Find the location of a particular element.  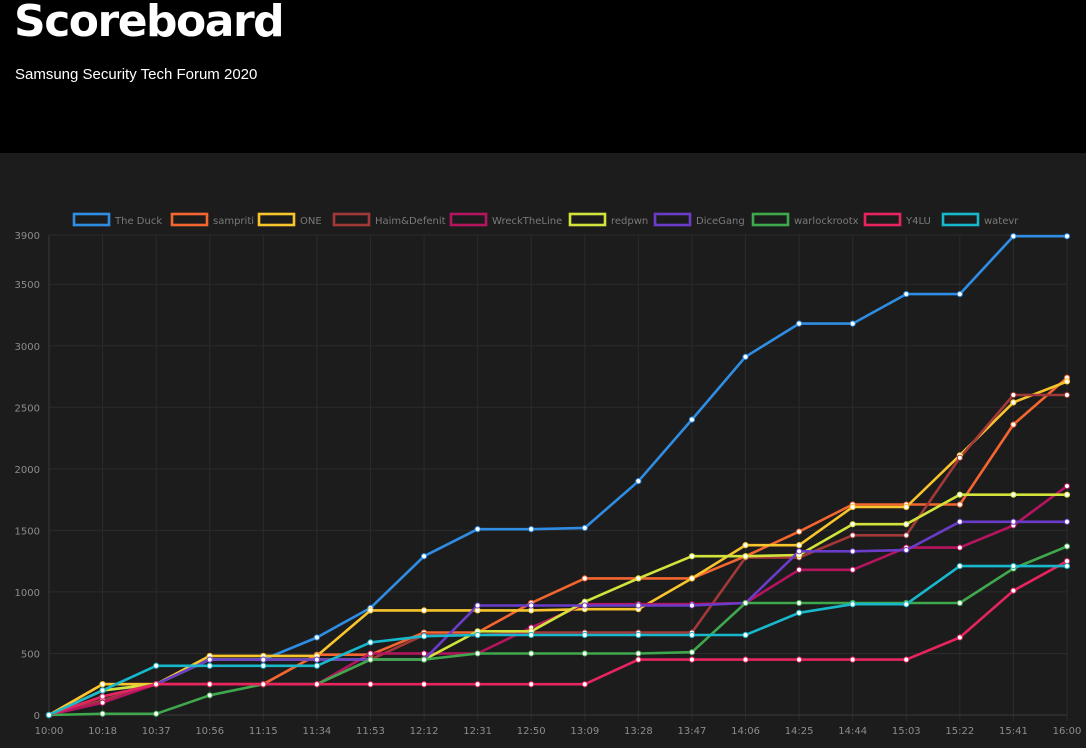

x-tick-label: 13:09 is located at coordinates (584, 731).